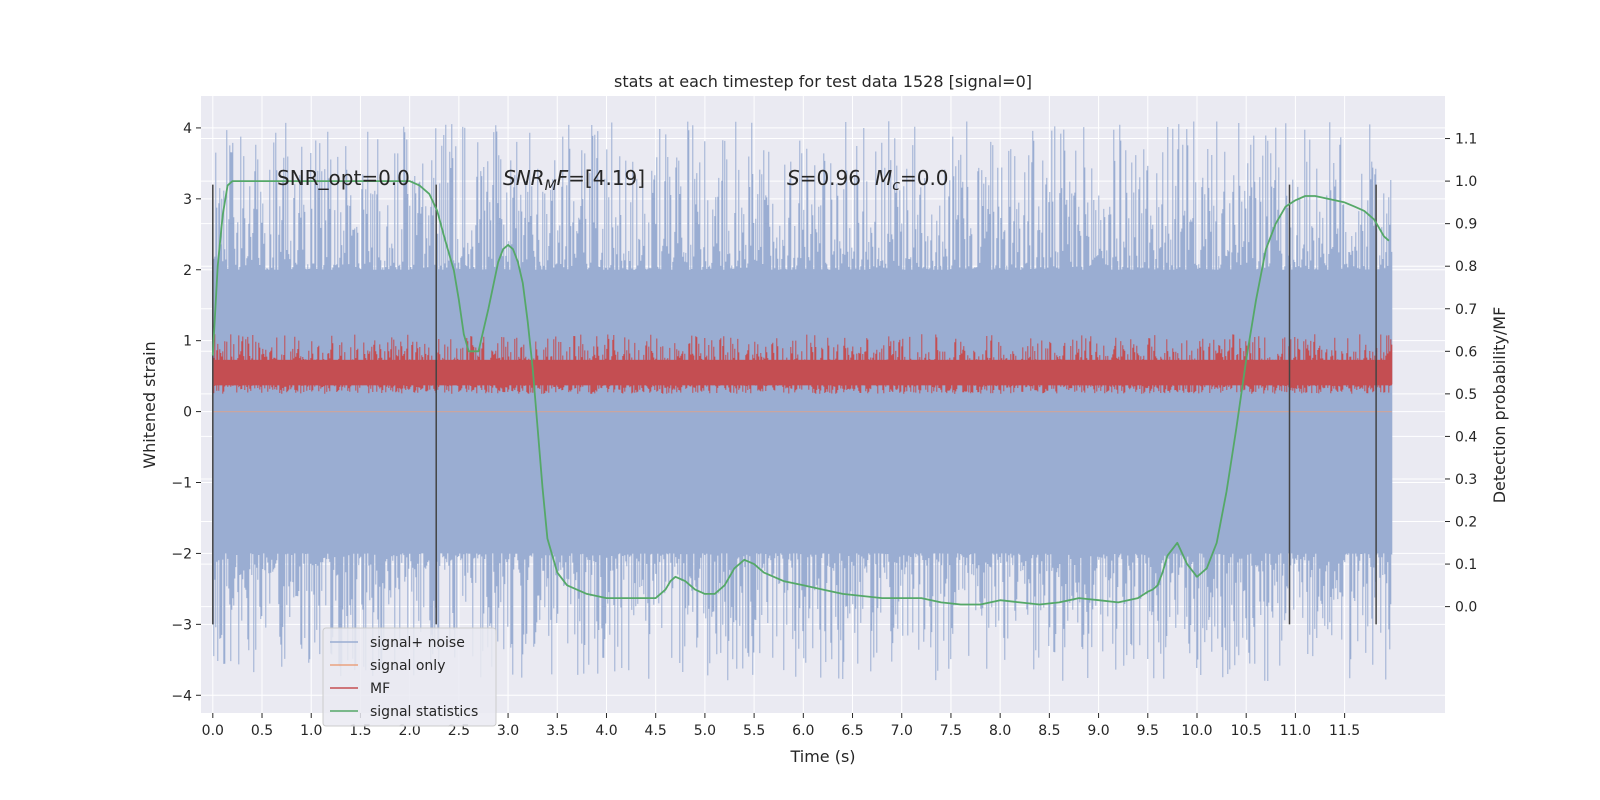 This screenshot has height=800, width=1600. I want to click on x-tick-label: 0.5, so click(262, 731).